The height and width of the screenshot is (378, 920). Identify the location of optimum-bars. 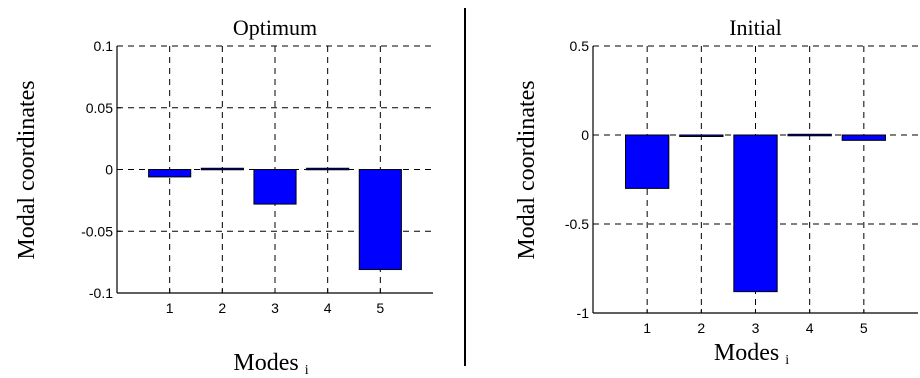
(275, 219).